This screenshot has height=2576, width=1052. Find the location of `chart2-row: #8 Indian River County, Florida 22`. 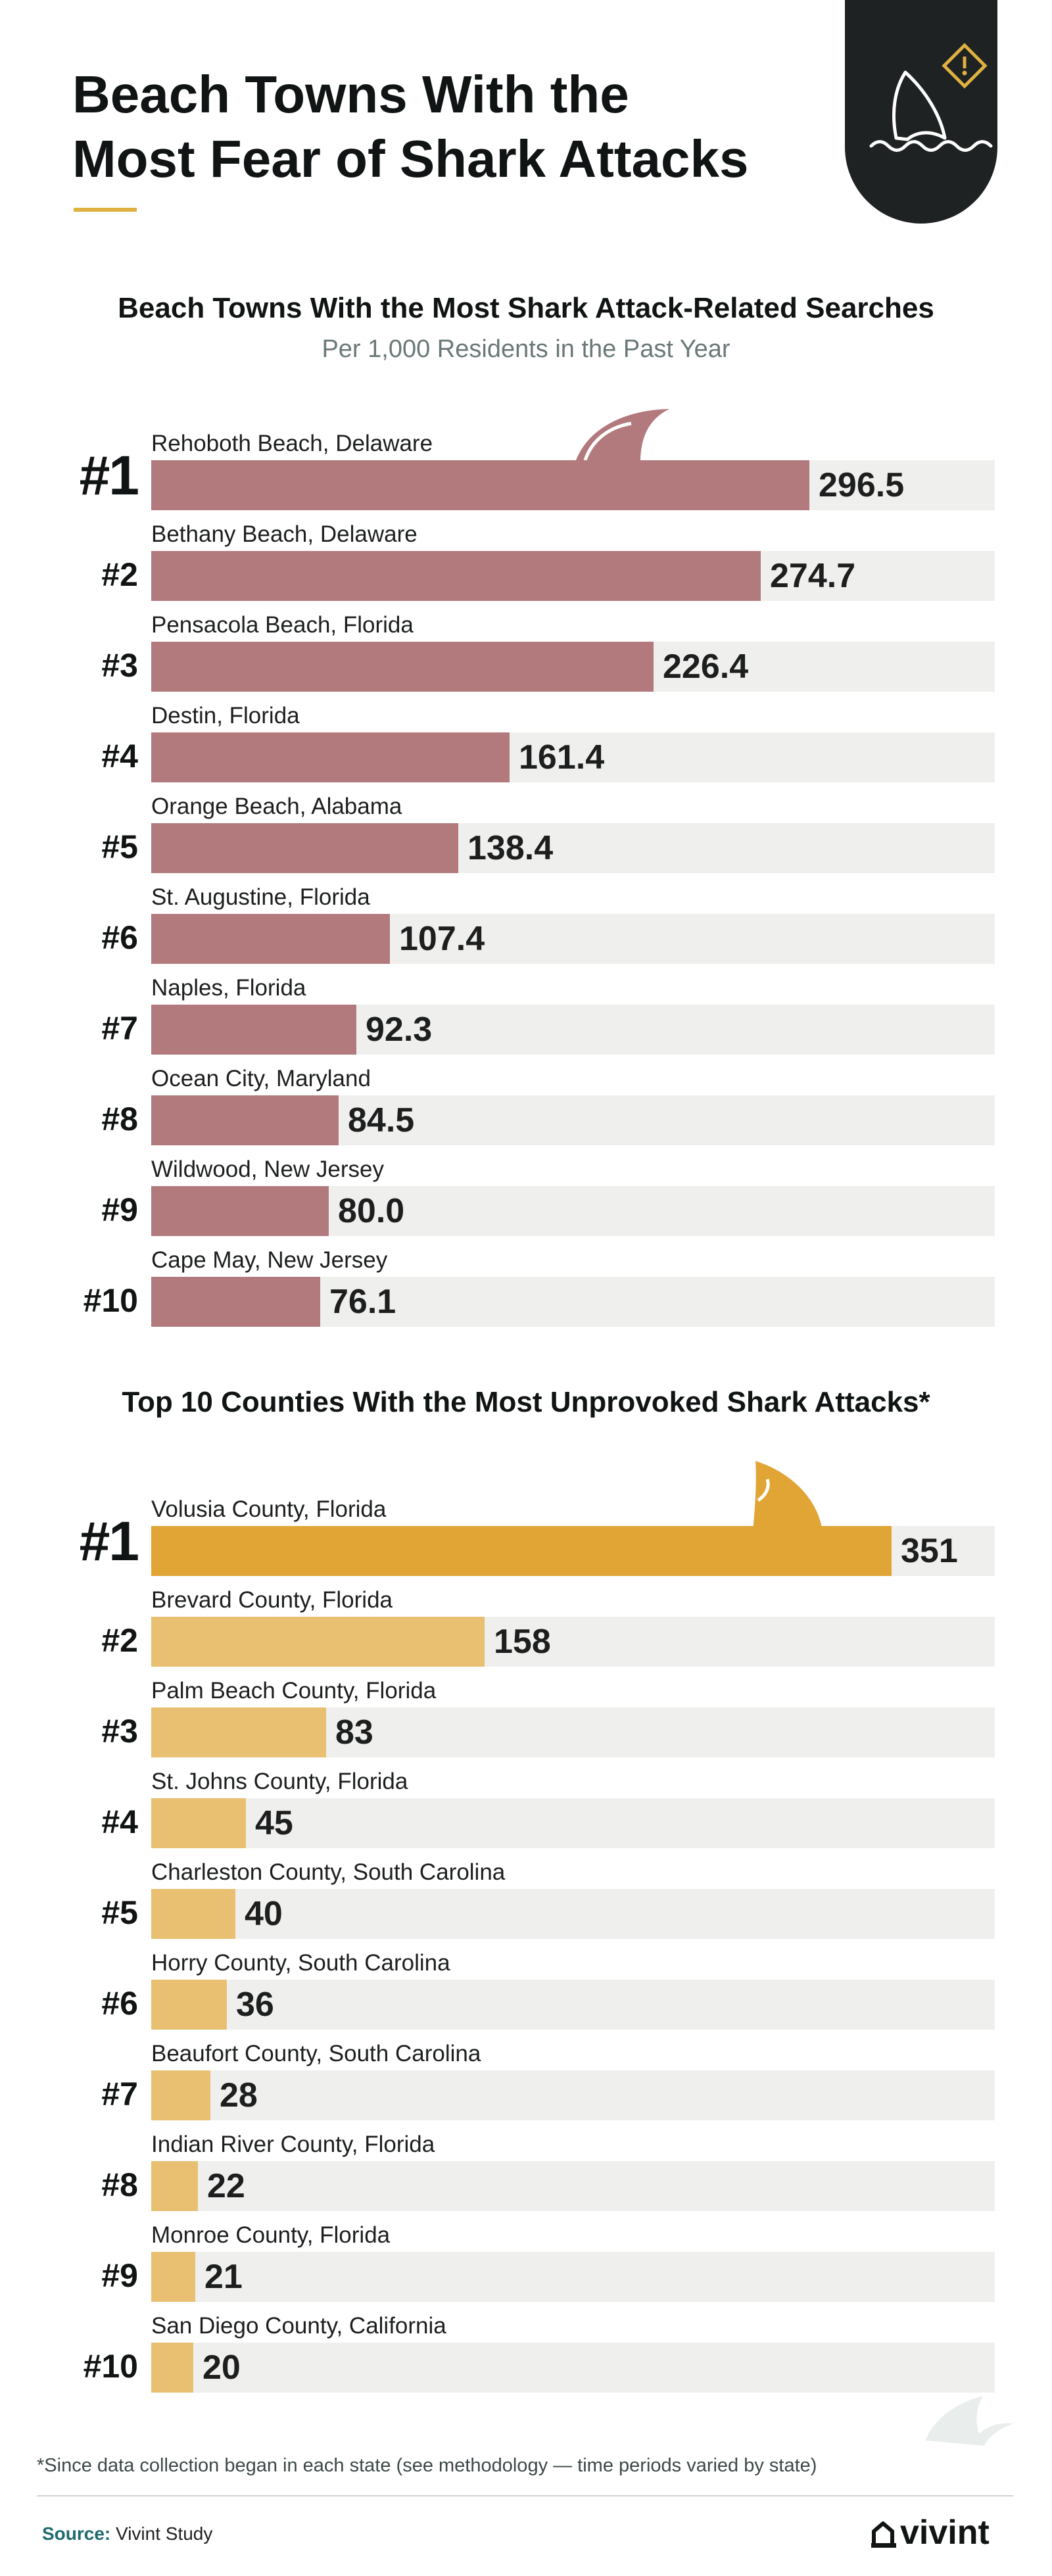

chart2-row: #8 Indian River County, Florida 22 is located at coordinates (526, 2177).